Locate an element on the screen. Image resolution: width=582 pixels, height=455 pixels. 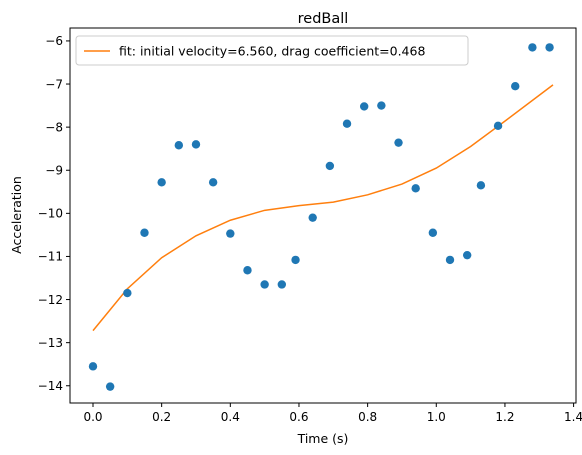
y-tick-label: −14 is located at coordinates (50, 386).